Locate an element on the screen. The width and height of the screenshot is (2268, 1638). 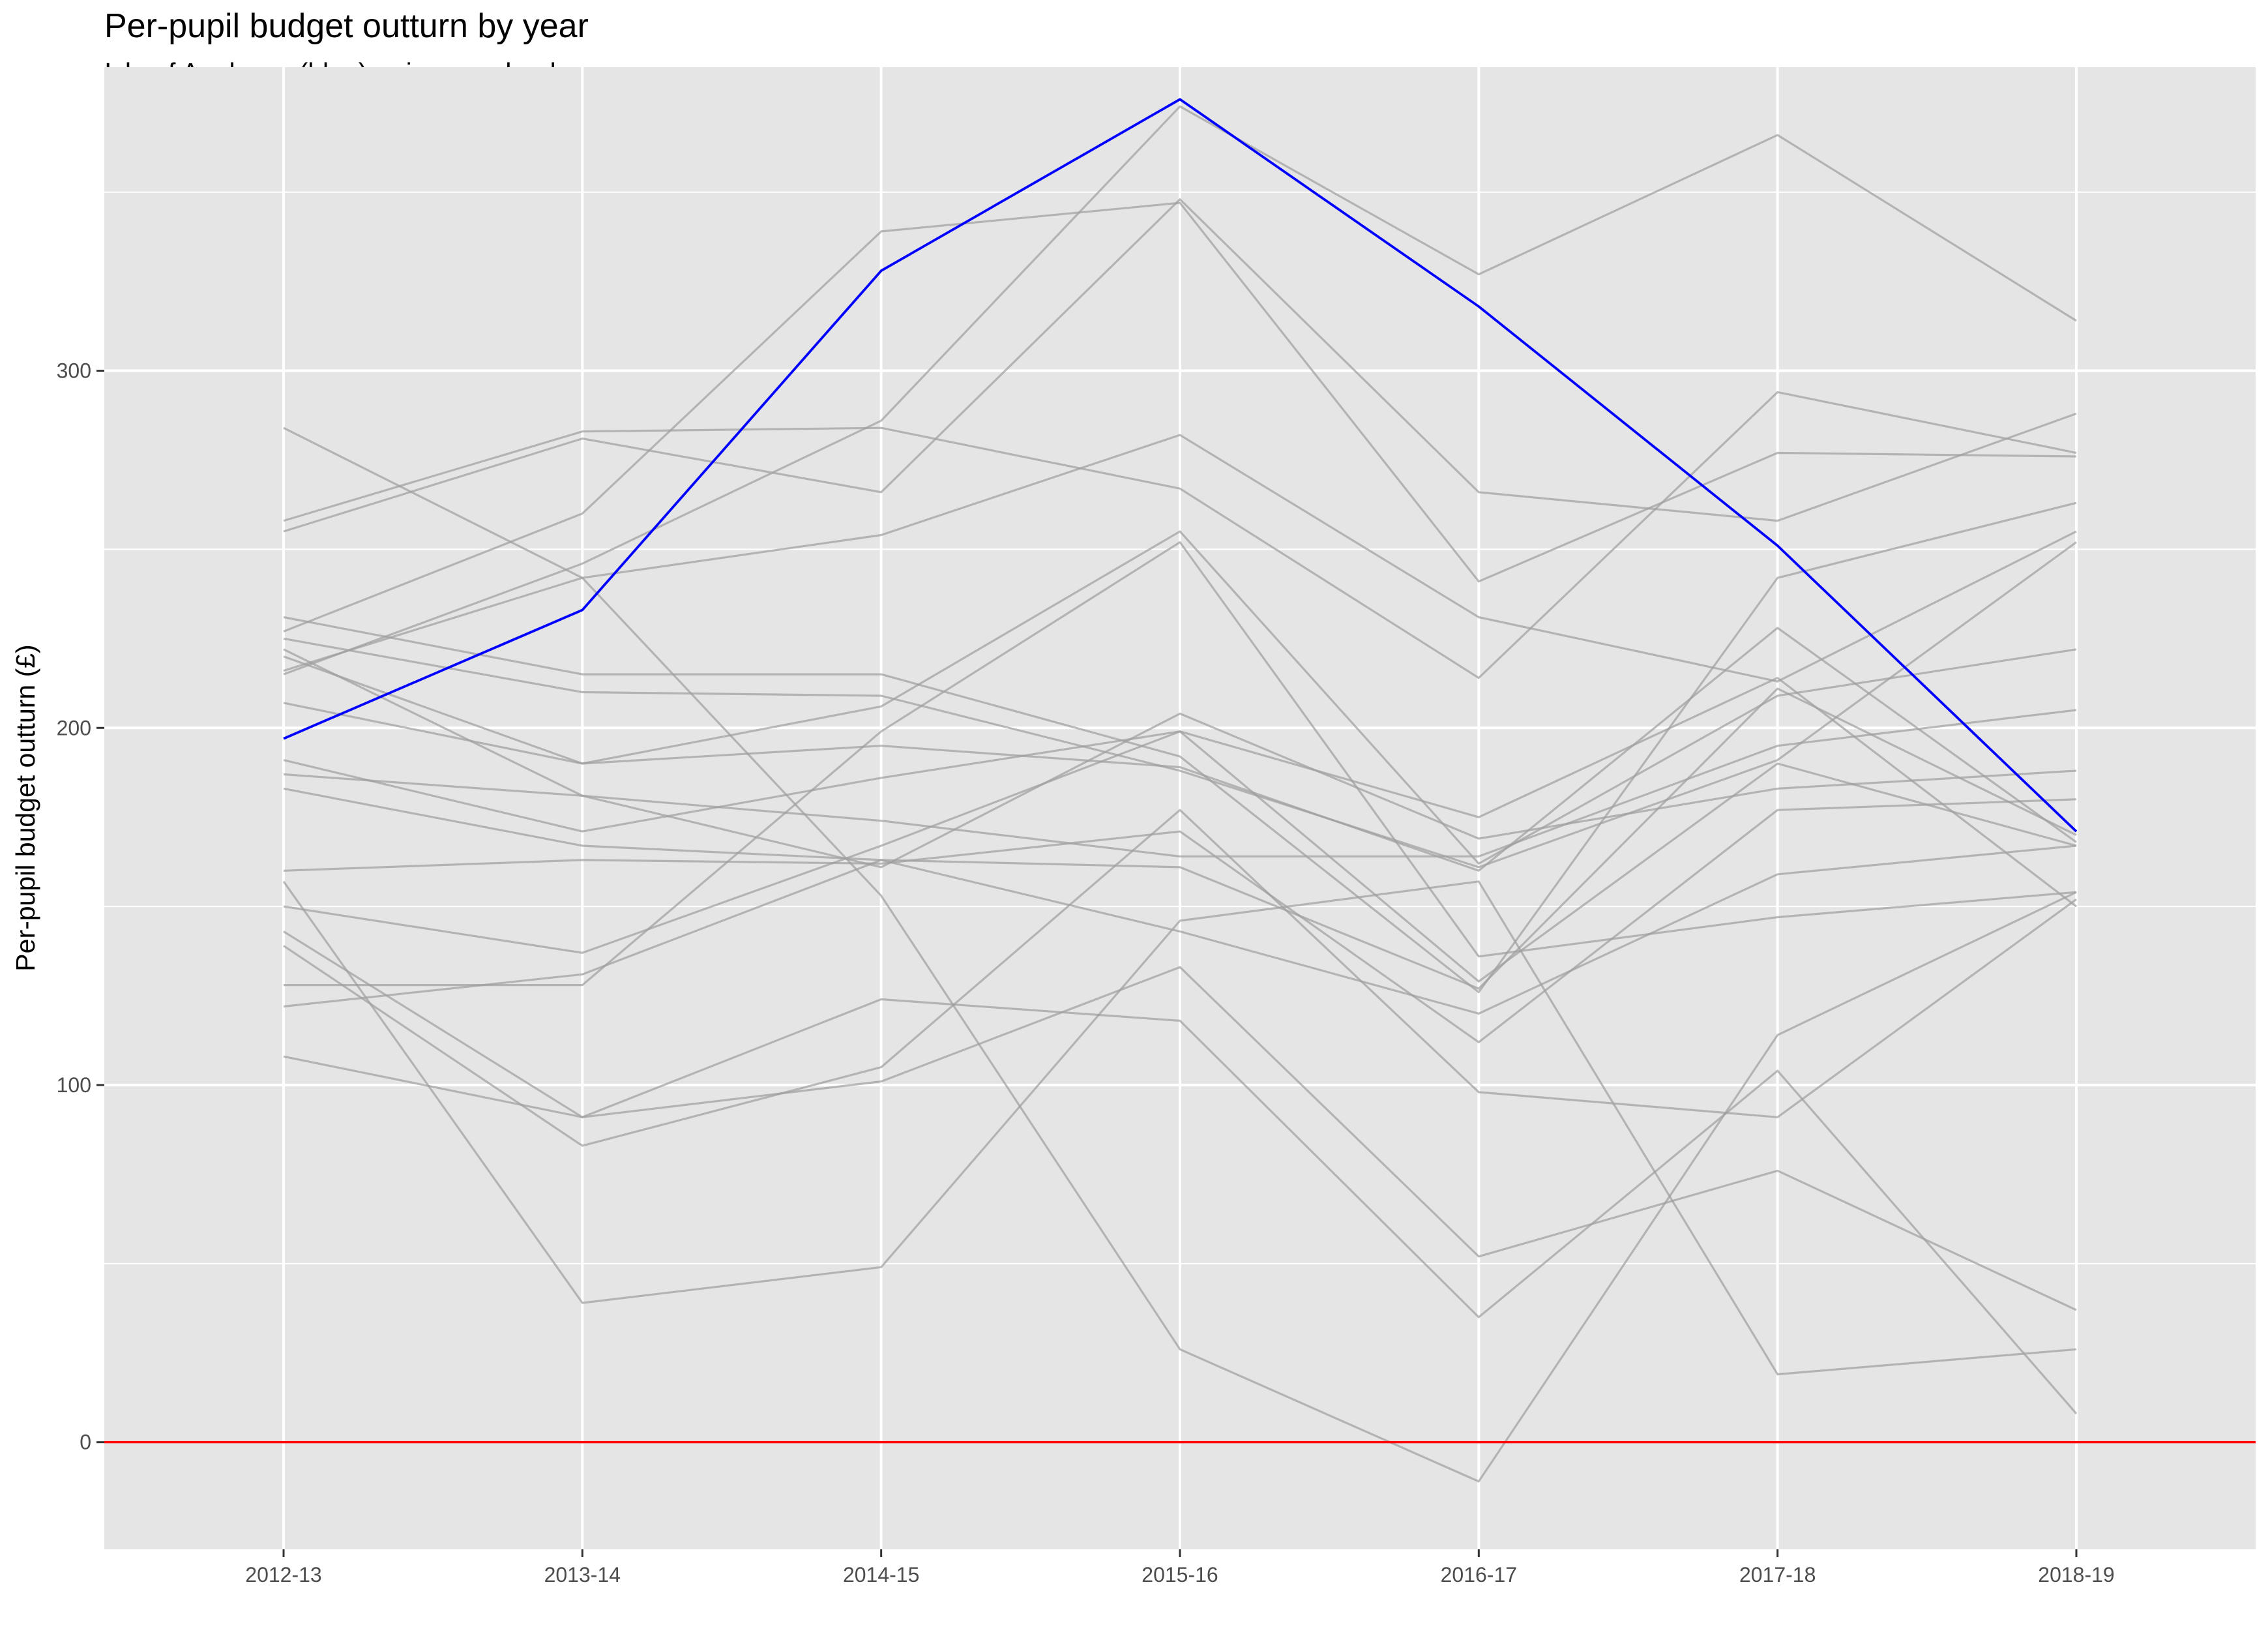
y-tick-label: 300 is located at coordinates (74, 371).